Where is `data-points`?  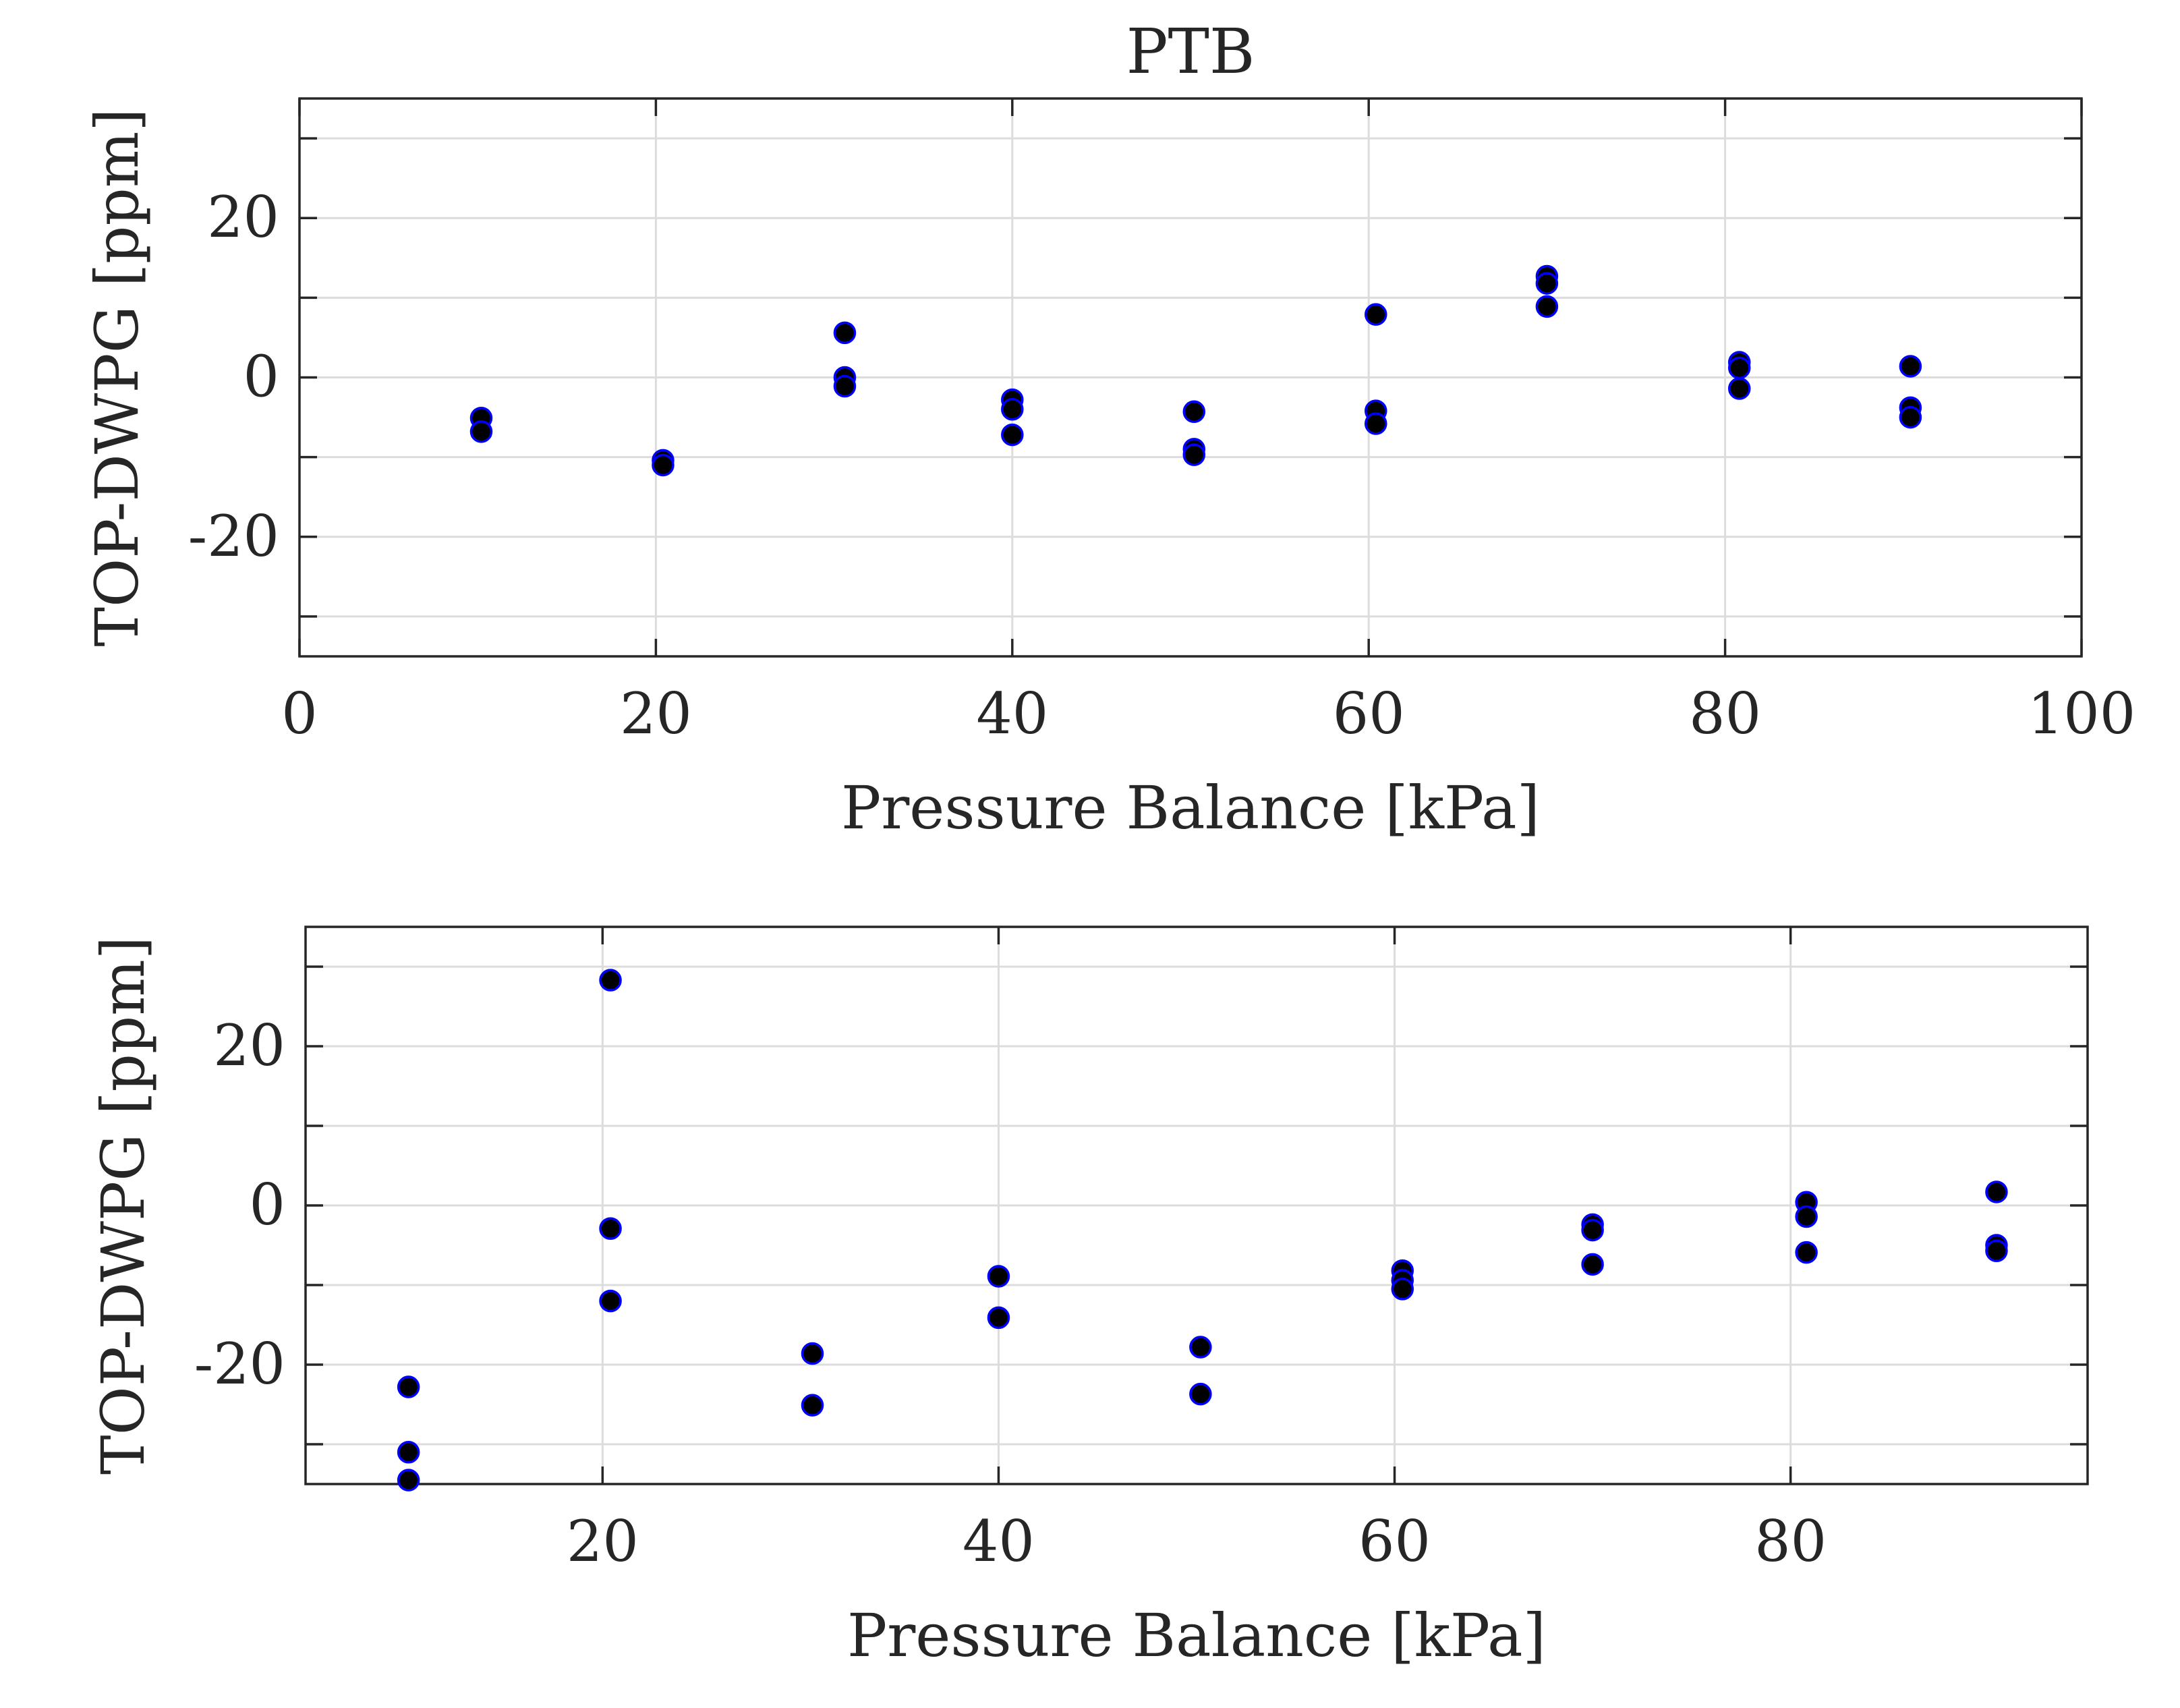 data-points is located at coordinates (1196, 370).